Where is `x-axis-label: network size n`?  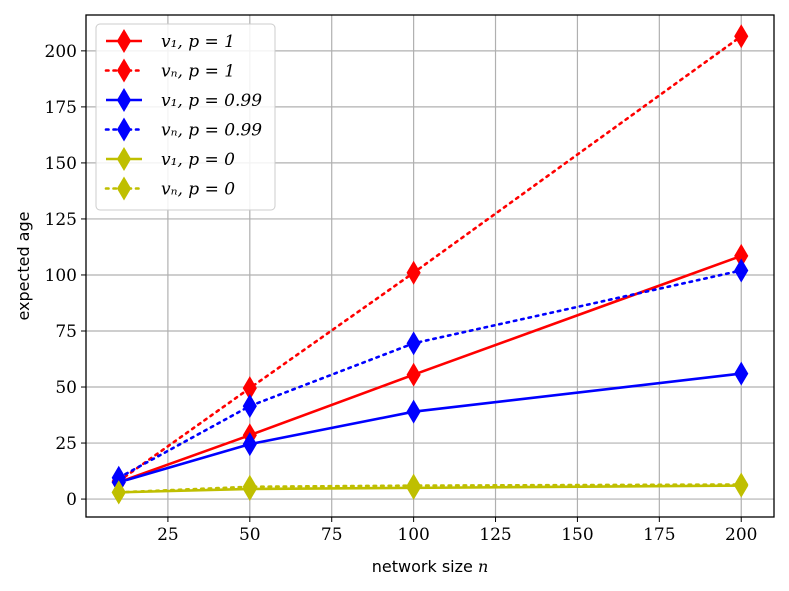
x-axis-label: network size n is located at coordinates (430, 566).